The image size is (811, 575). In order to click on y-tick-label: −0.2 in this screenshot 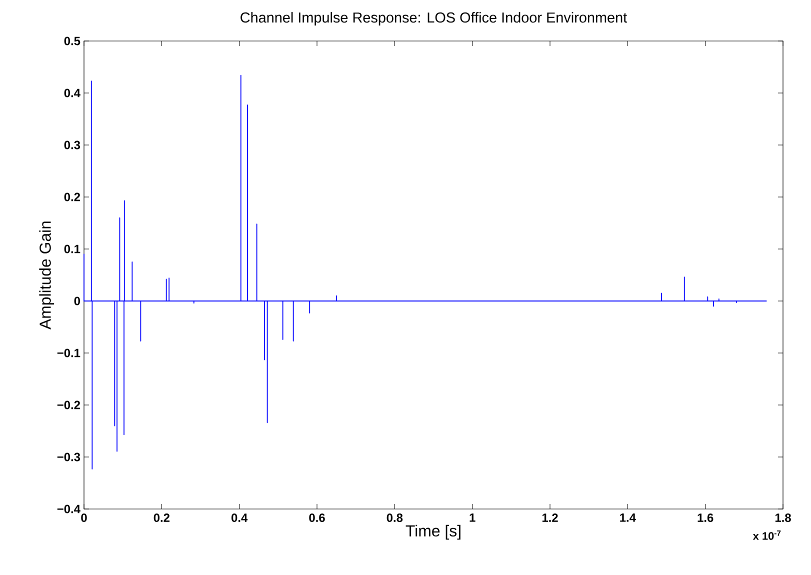, I will do `click(68, 405)`.